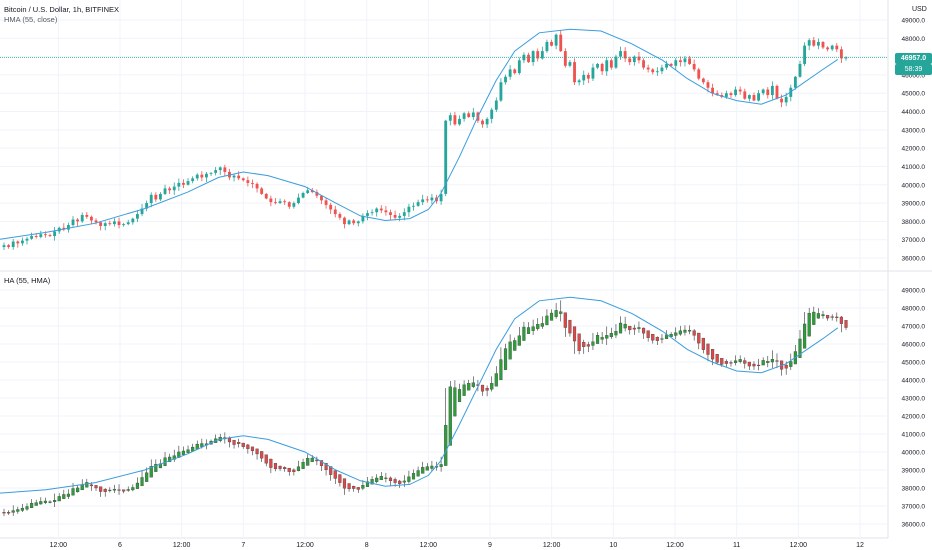 The image size is (932, 550). I want to click on hma-indicator-label: HMA (55, close), so click(31, 19).